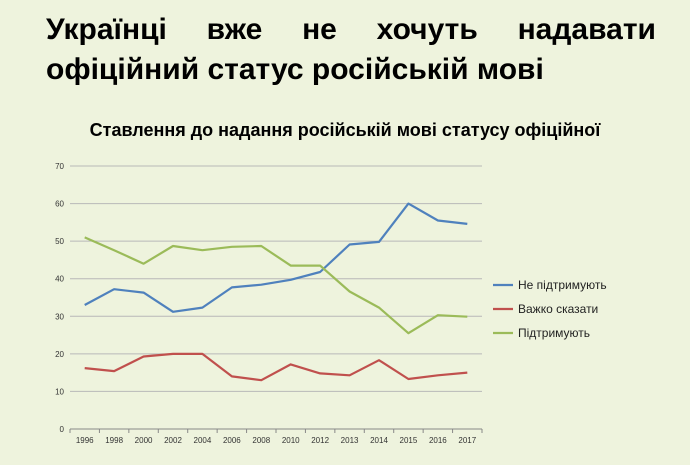 The image size is (690, 465). I want to click on title-word: вже, so click(234, 29).